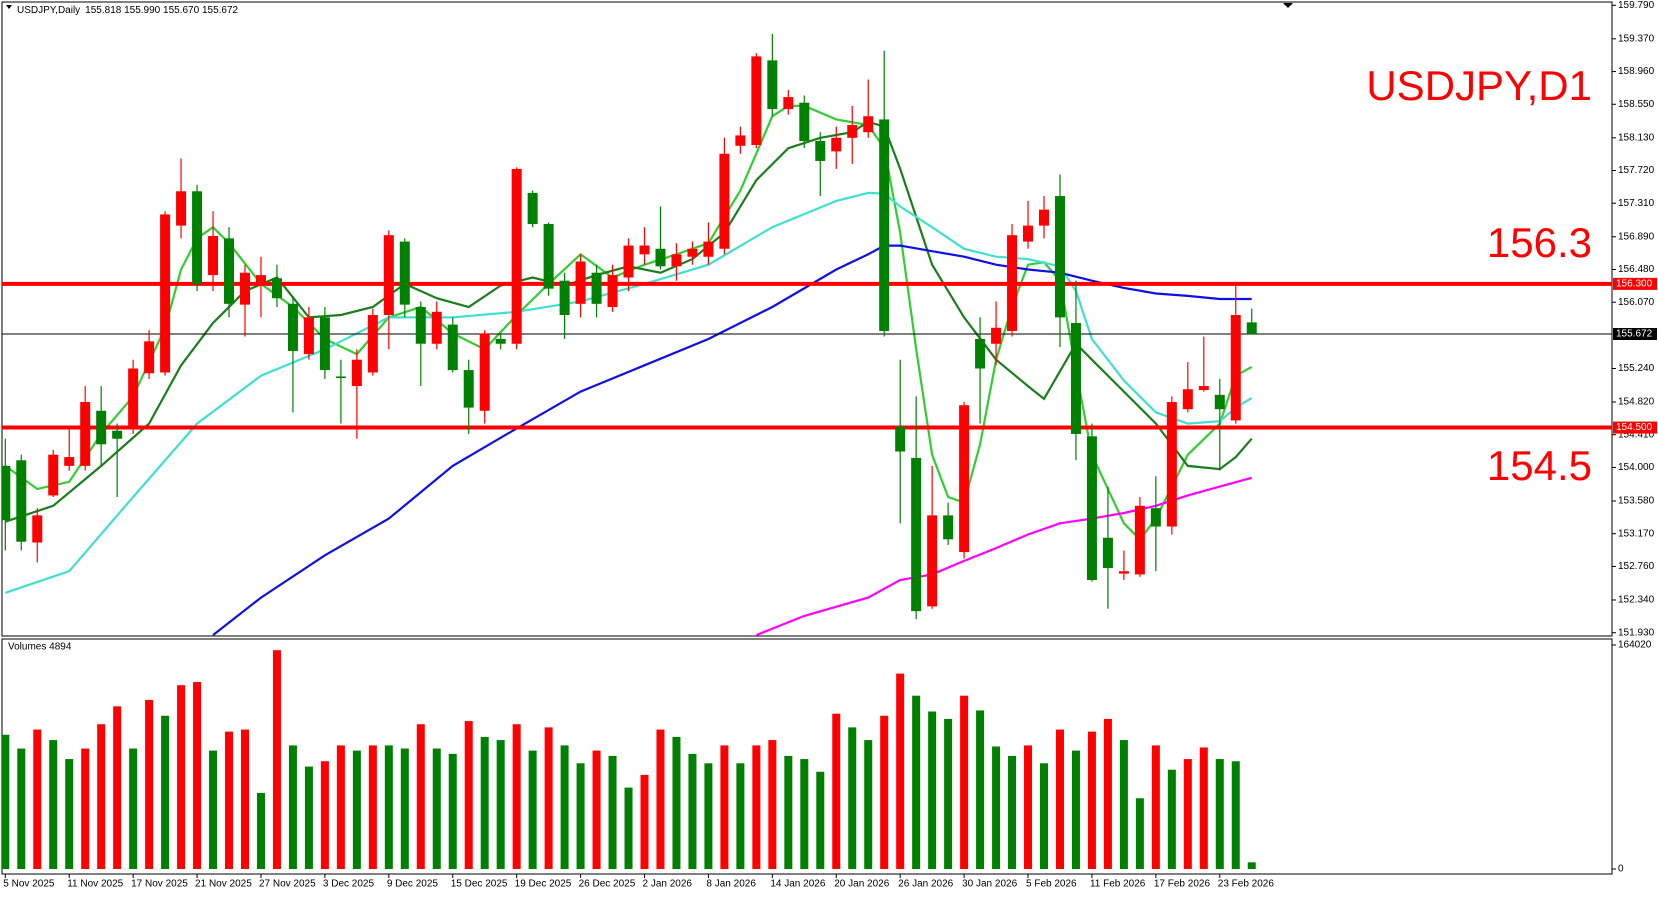 The height and width of the screenshot is (897, 1658). I want to click on y-tick-label: 154.820, so click(1636, 402).